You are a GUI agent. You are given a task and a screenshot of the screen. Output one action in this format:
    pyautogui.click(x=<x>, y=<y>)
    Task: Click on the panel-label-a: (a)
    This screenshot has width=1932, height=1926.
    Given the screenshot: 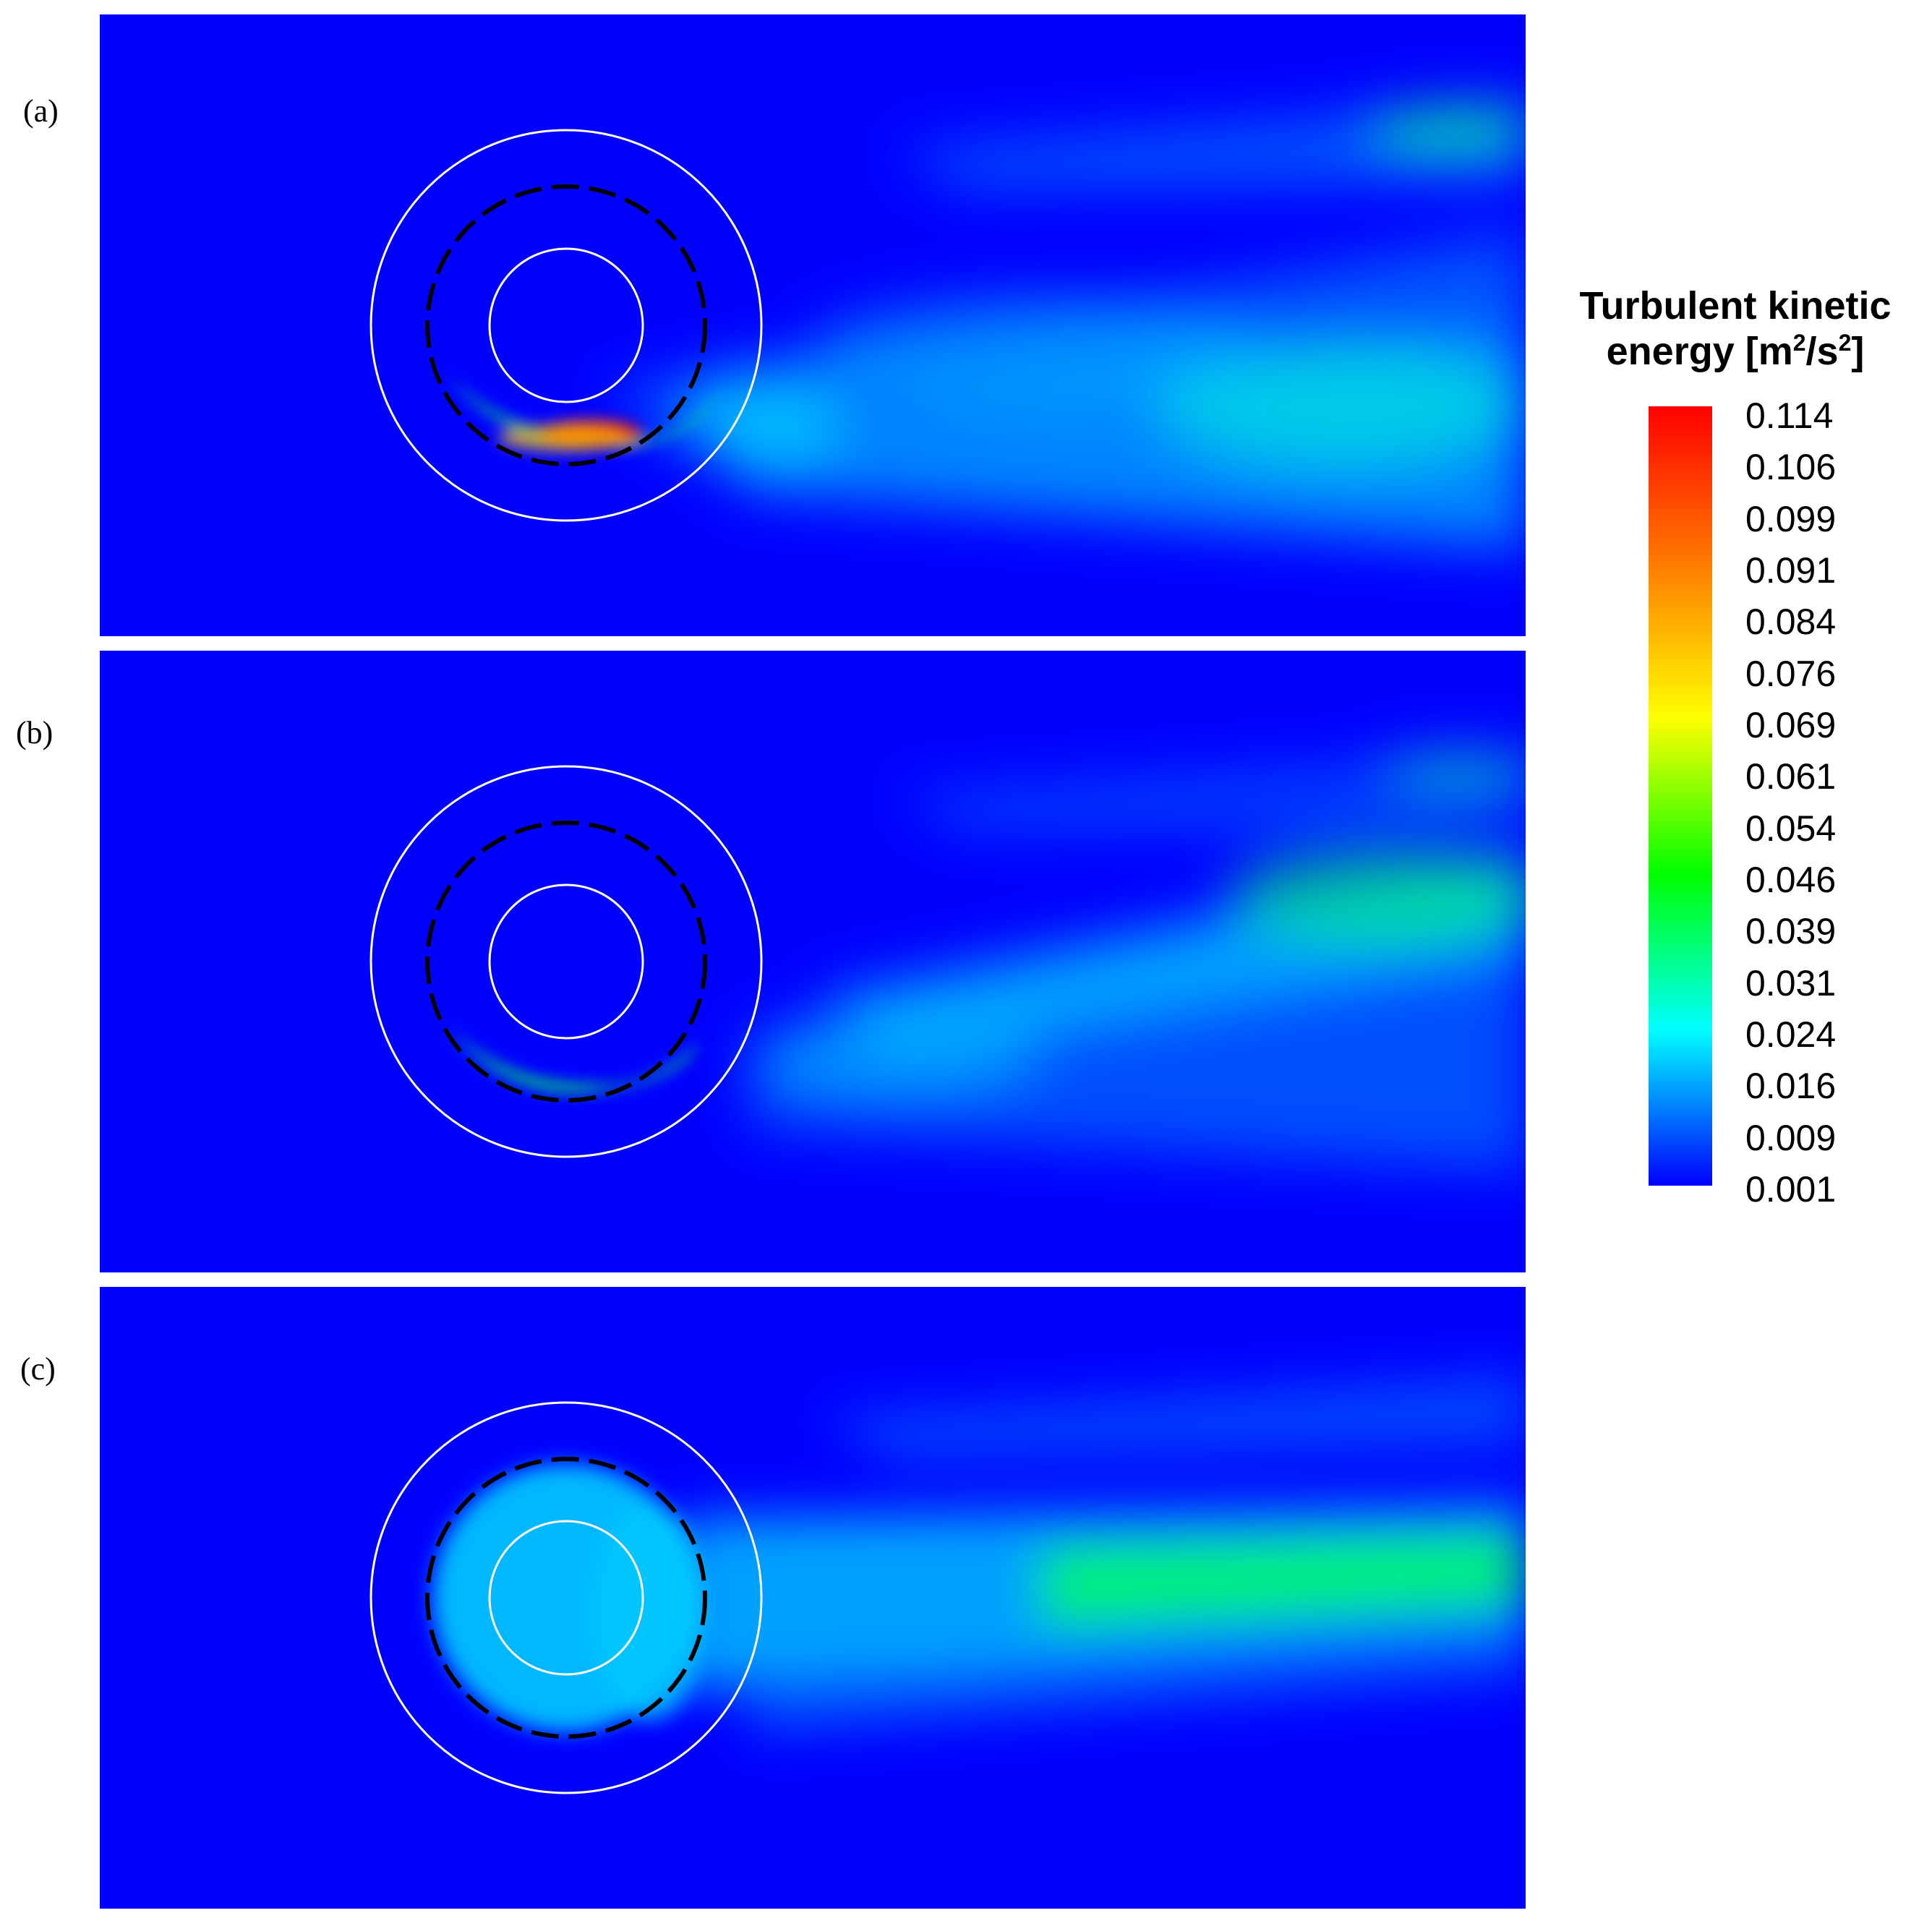 What is the action you would take?
    pyautogui.click(x=41, y=111)
    